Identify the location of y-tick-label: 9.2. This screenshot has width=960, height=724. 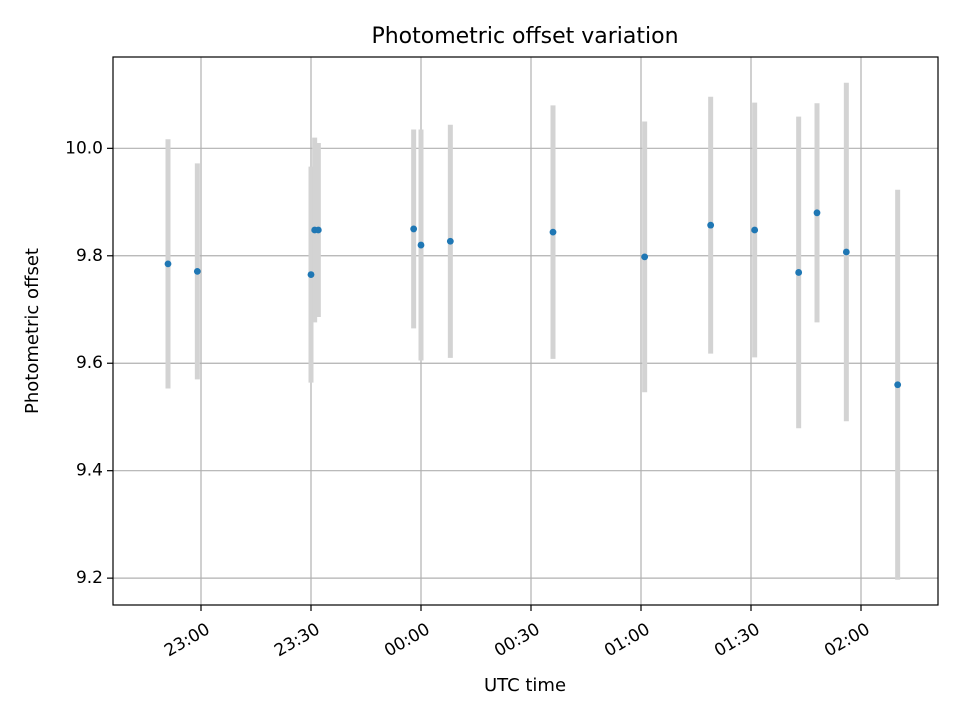
(89, 578).